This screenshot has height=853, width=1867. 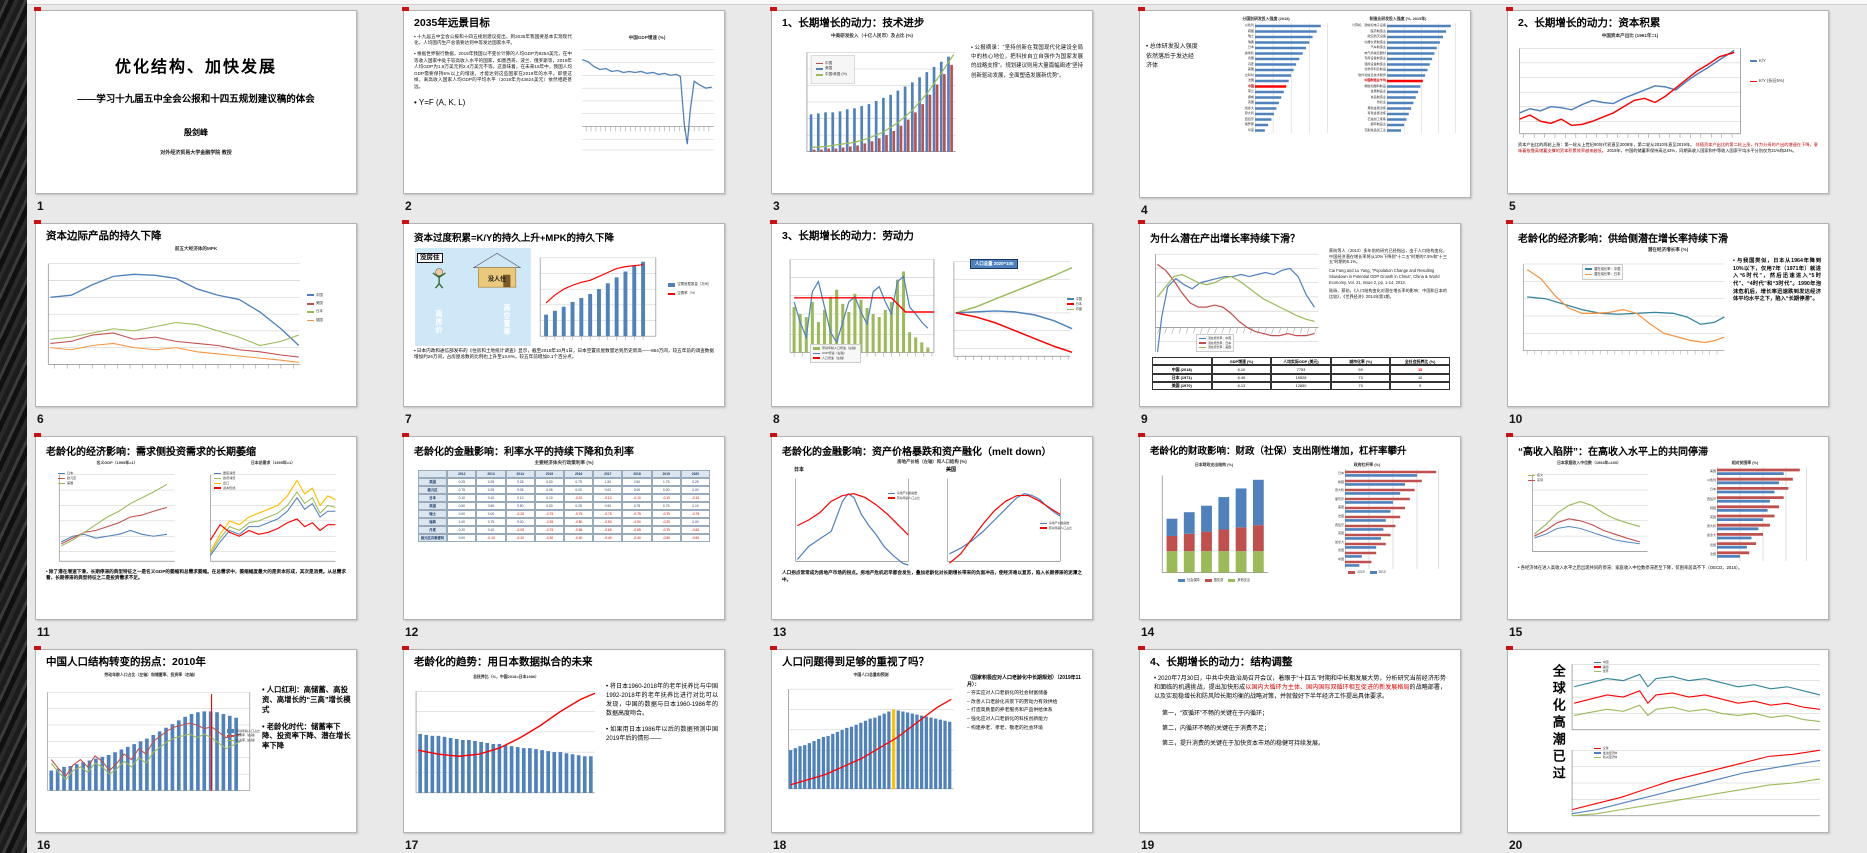 I want to click on chart-inner-title: 人口总量 2020=100, so click(x=994, y=263).